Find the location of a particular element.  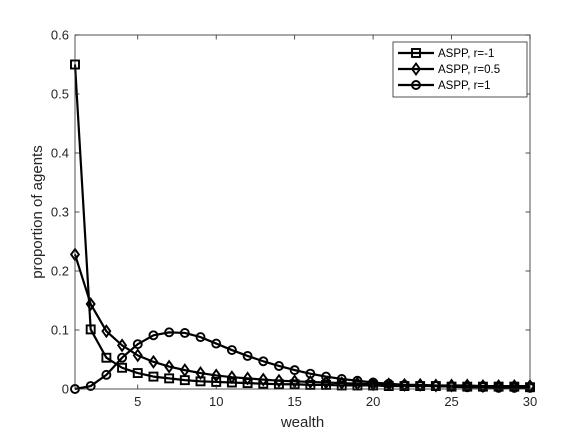

x-axis-label: wealth is located at coordinates (302, 422).